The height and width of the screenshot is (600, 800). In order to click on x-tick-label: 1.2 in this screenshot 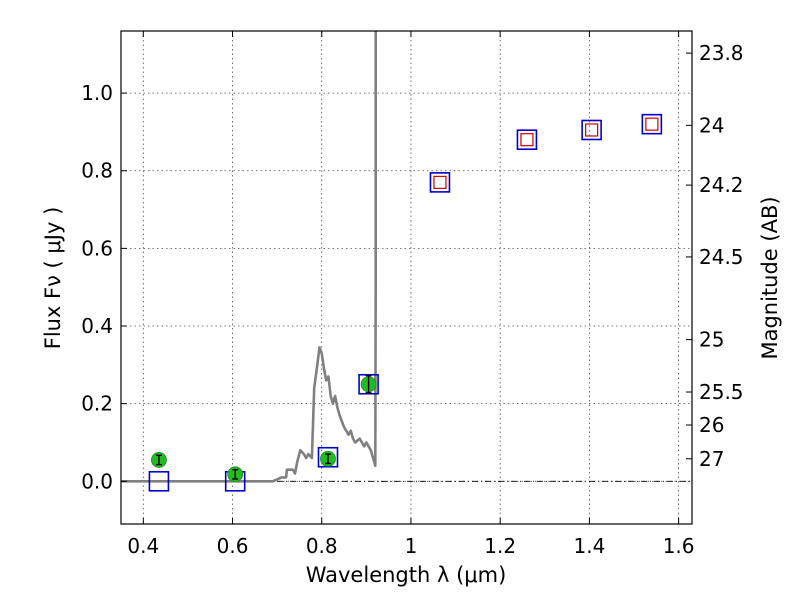, I will do `click(500, 546)`.